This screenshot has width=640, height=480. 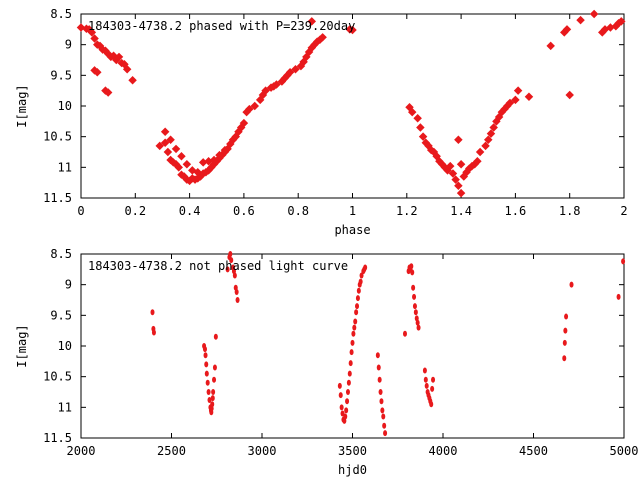 I want to click on x-tick-label: 0.6, so click(x=244, y=211).